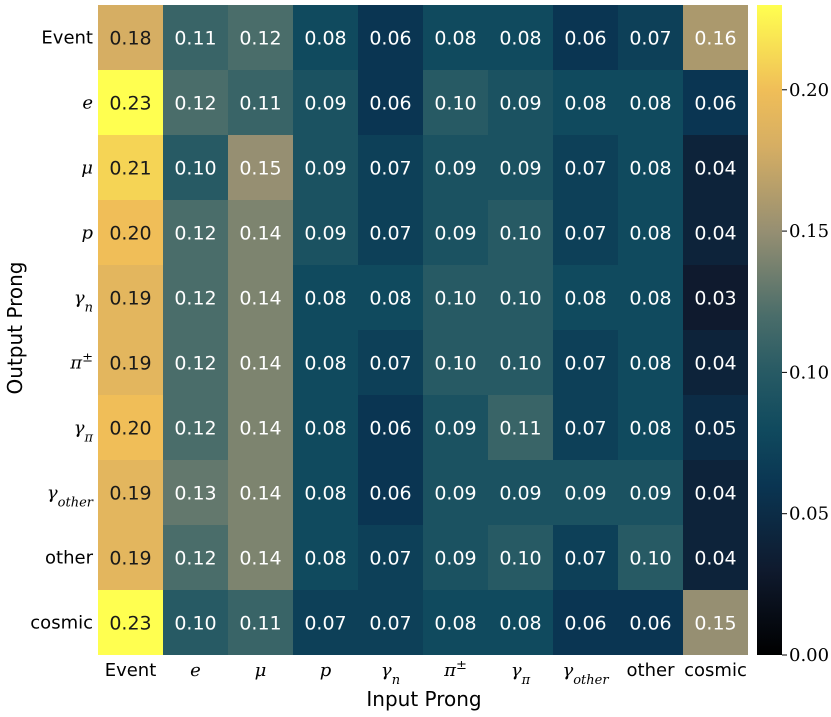 The width and height of the screenshot is (831, 717). I want to click on colorbar-tick-label: 0.00, so click(809, 655).